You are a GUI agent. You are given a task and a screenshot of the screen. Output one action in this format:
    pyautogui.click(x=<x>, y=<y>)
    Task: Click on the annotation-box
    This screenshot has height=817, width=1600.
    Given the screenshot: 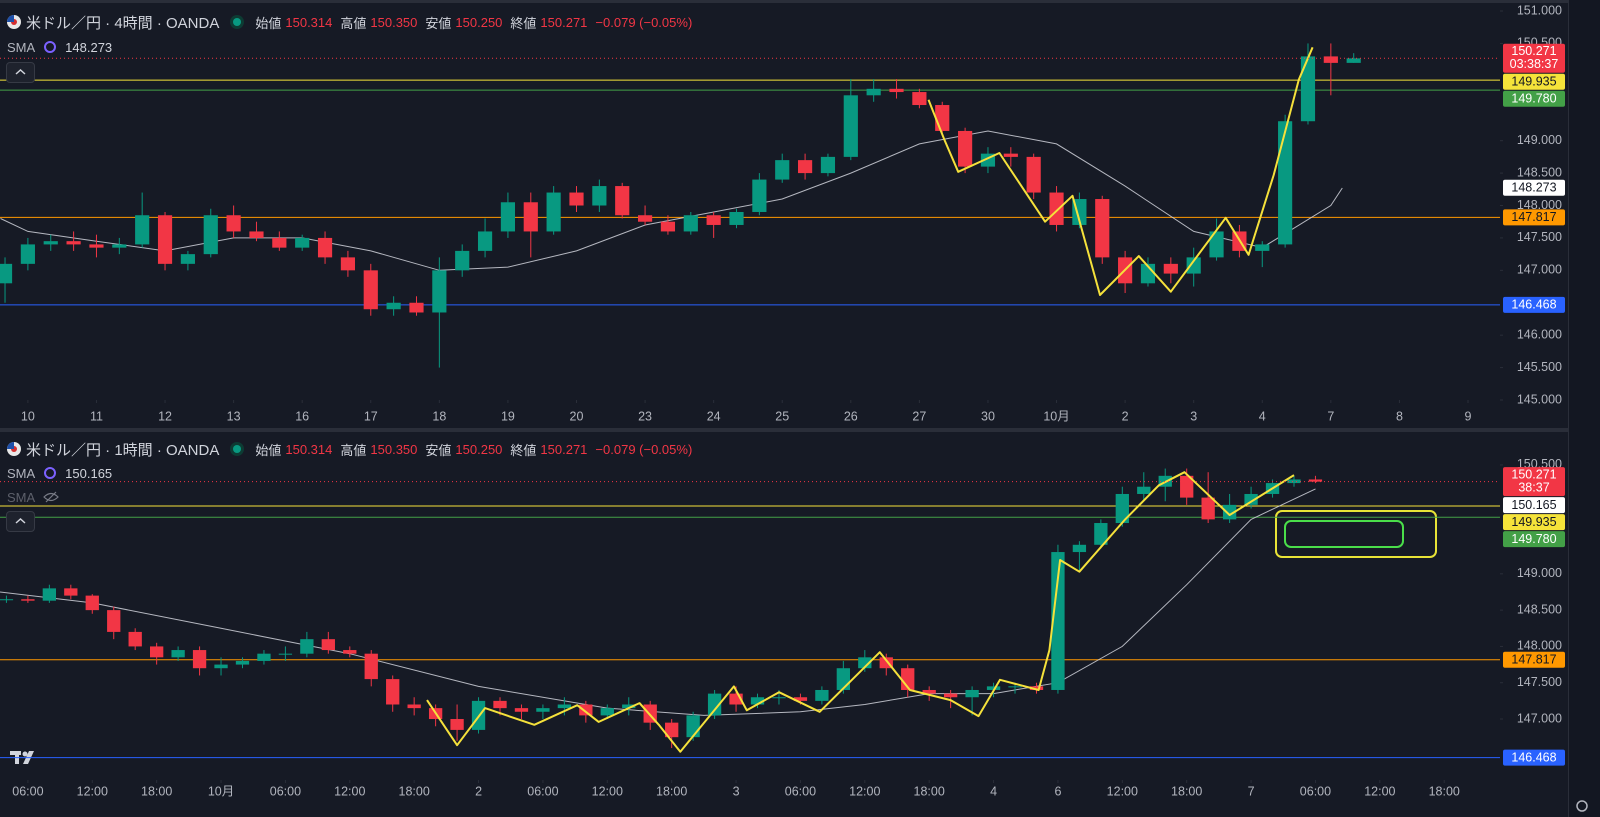 What is the action you would take?
    pyautogui.click(x=1356, y=534)
    